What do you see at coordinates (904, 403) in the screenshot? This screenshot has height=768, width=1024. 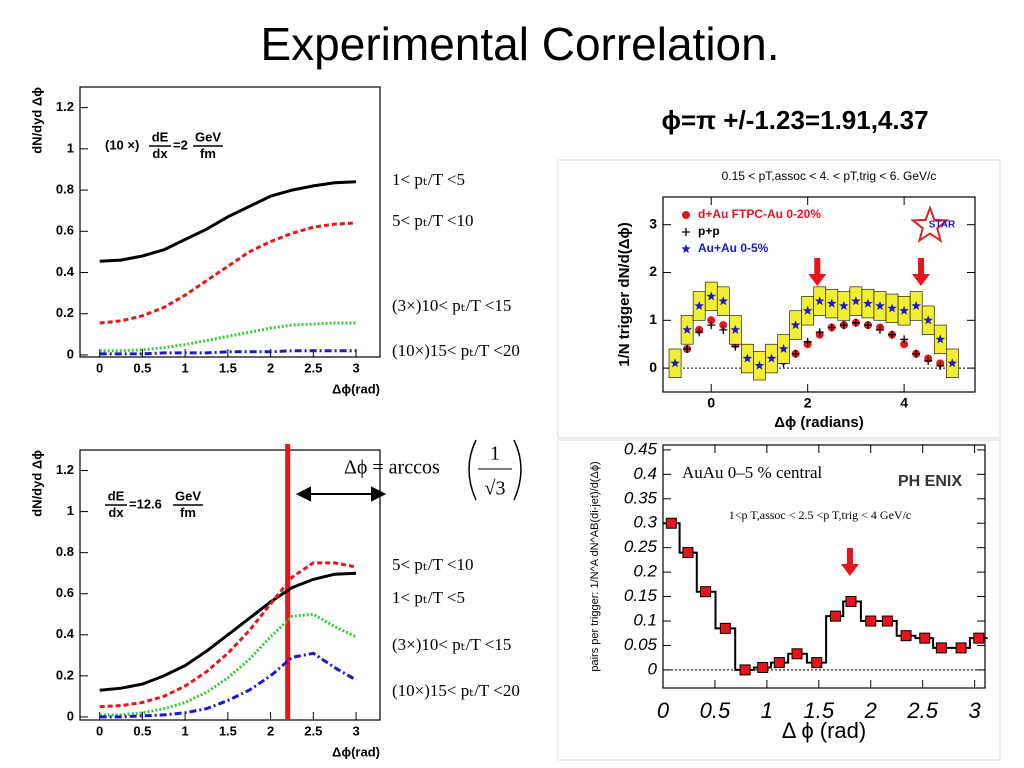 I see `x-tick-label: 4` at bounding box center [904, 403].